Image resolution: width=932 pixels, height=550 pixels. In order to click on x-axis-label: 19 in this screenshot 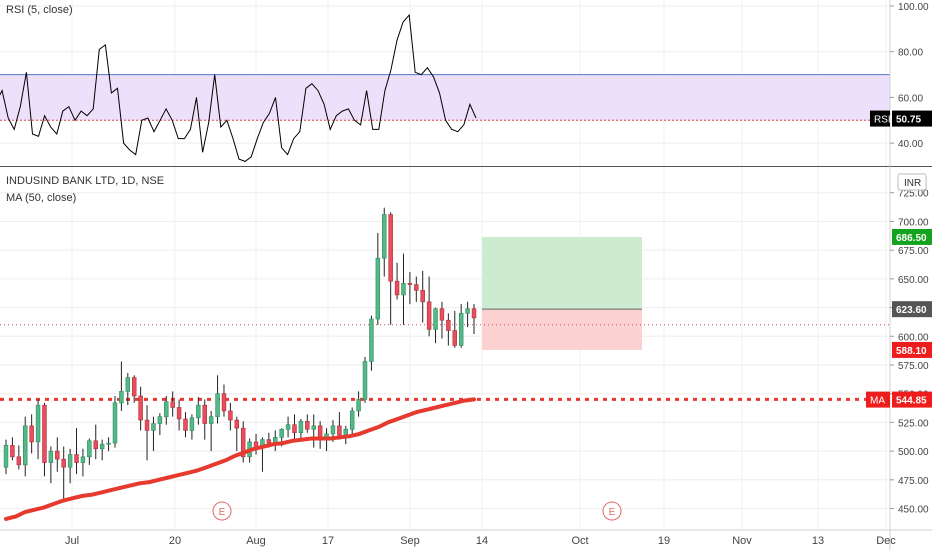, I will do `click(664, 541)`.